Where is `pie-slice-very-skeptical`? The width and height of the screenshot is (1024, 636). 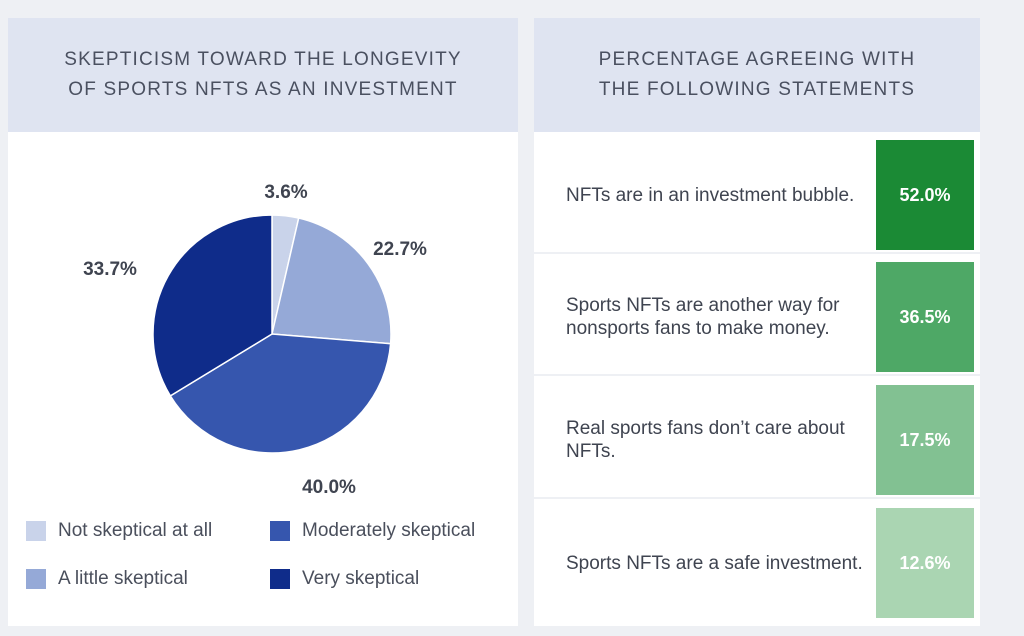 pie-slice-very-skeptical is located at coordinates (212, 305).